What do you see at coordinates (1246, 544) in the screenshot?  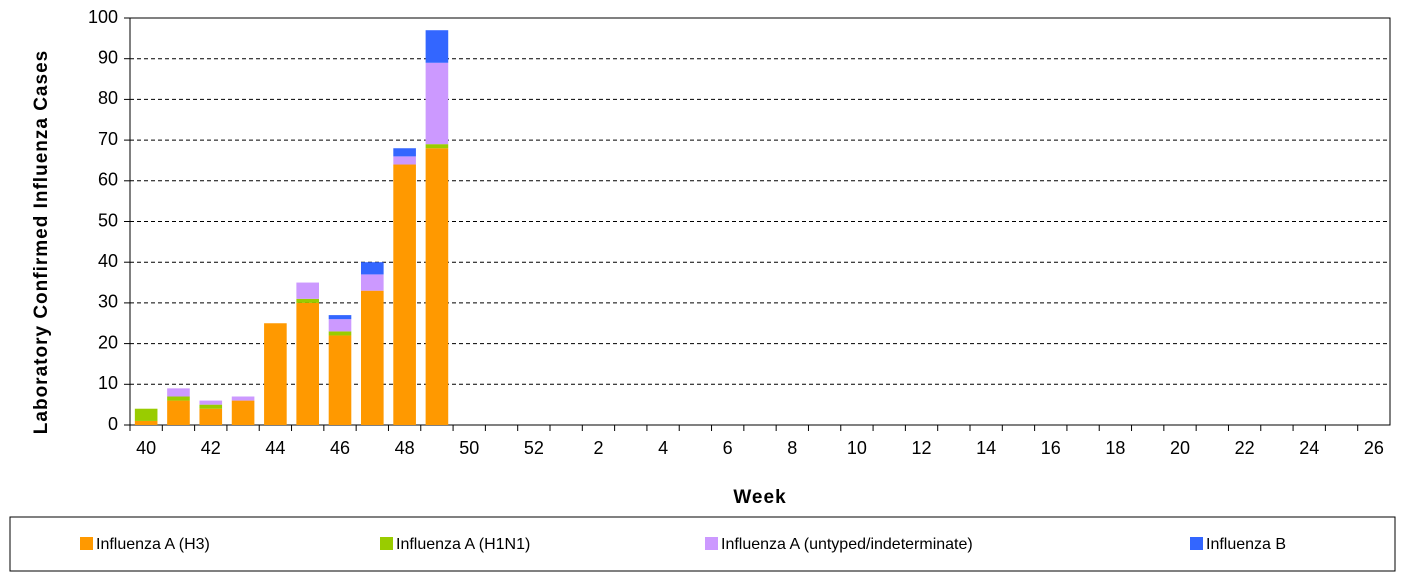 I see `legend-label: Influenza B` at bounding box center [1246, 544].